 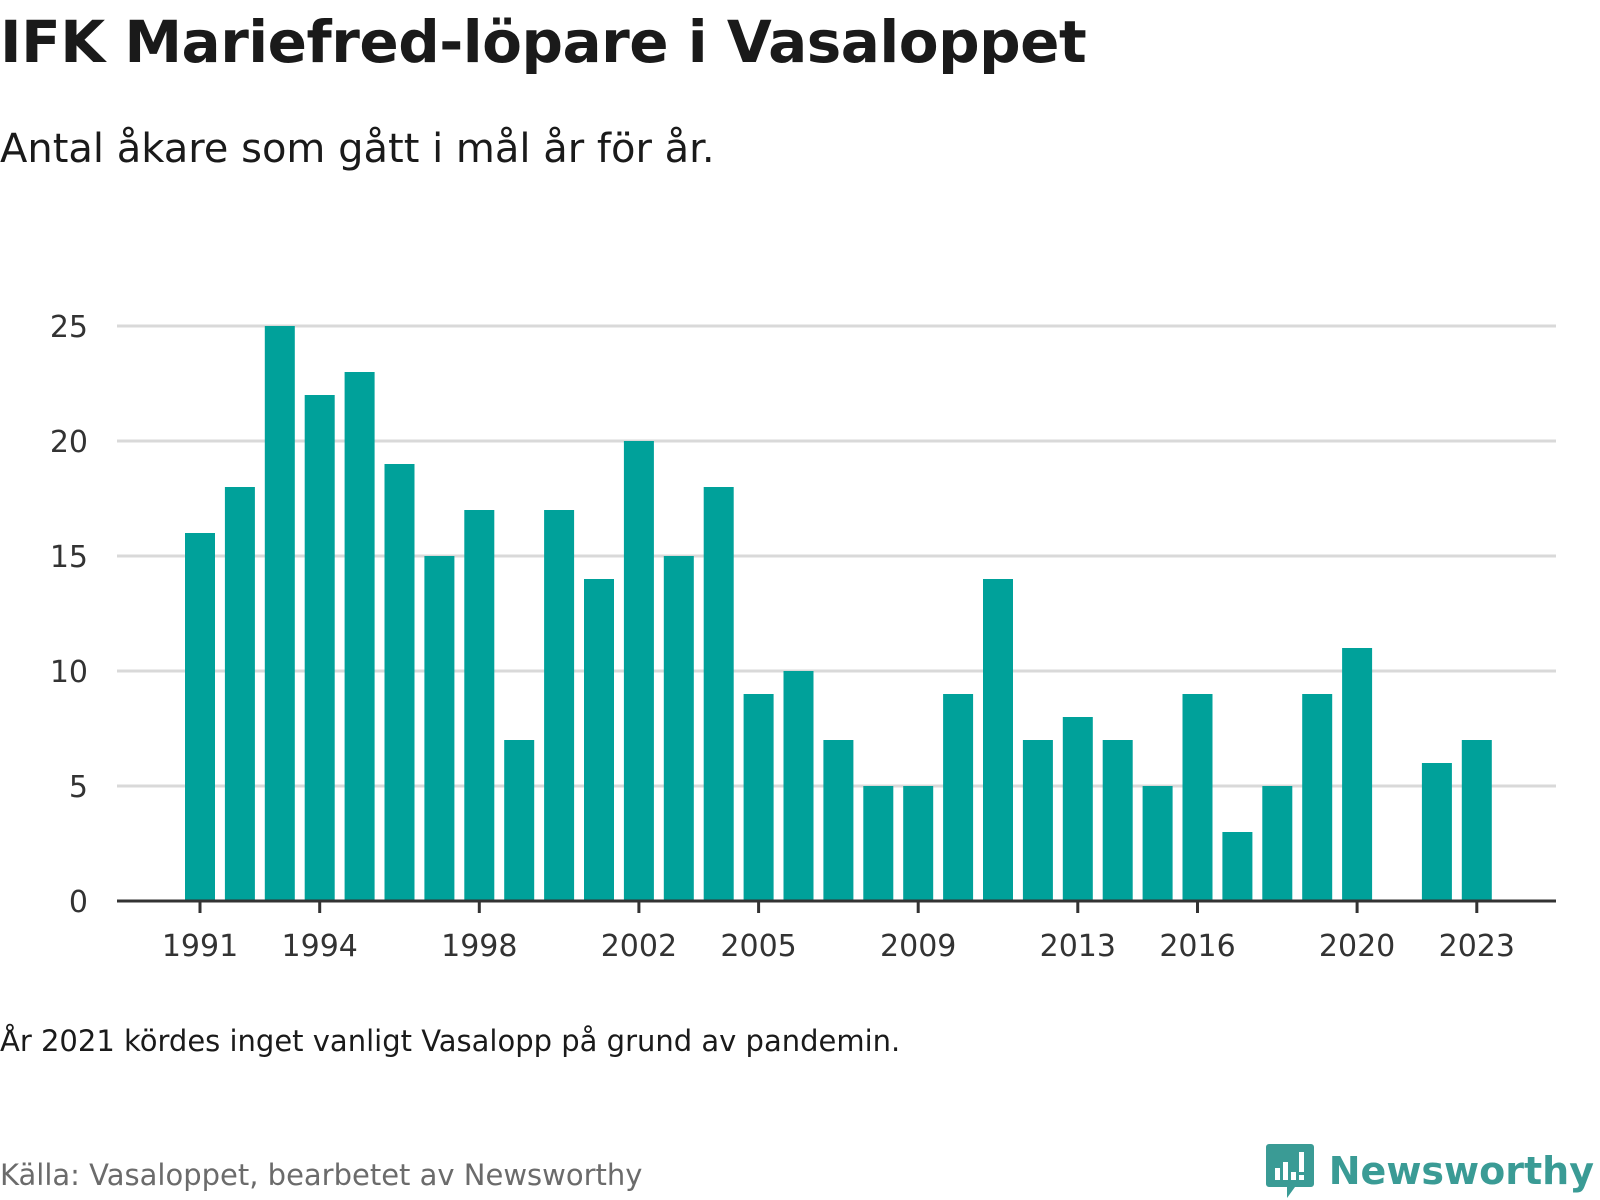 What do you see at coordinates (798, 786) in the screenshot?
I see `bar-2006` at bounding box center [798, 786].